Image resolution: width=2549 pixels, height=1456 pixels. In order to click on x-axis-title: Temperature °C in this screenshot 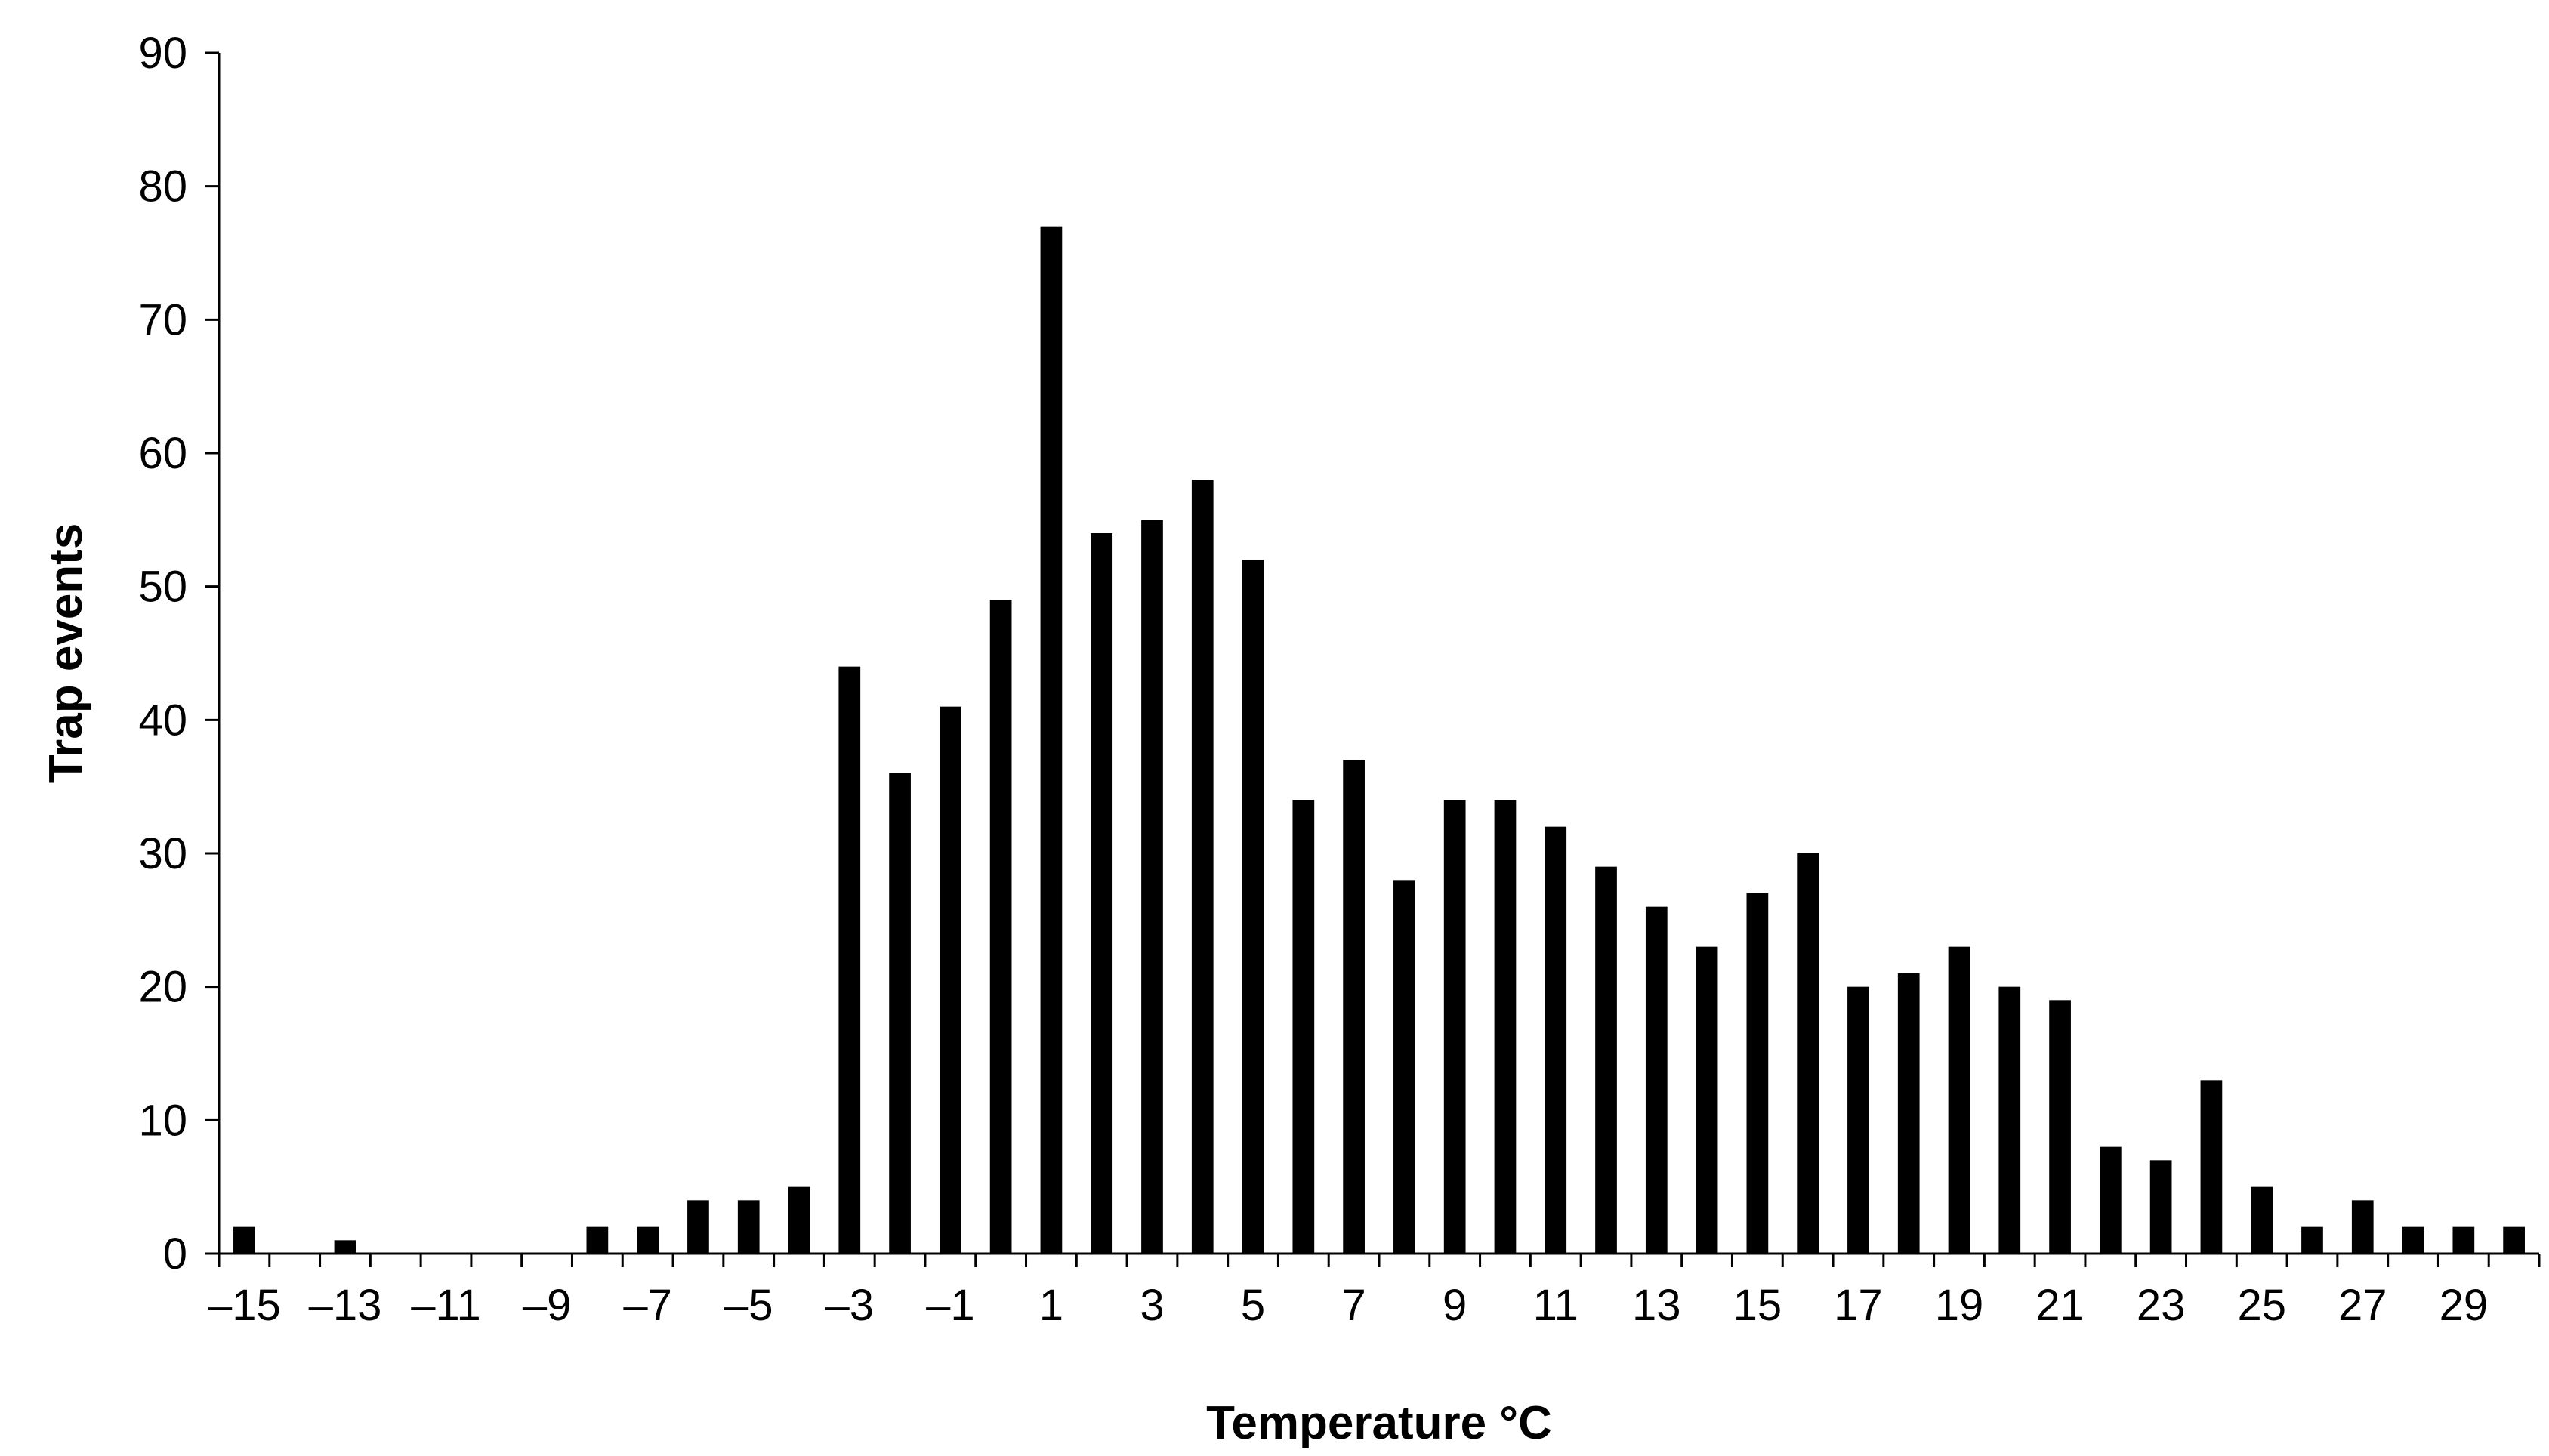, I will do `click(1379, 1423)`.